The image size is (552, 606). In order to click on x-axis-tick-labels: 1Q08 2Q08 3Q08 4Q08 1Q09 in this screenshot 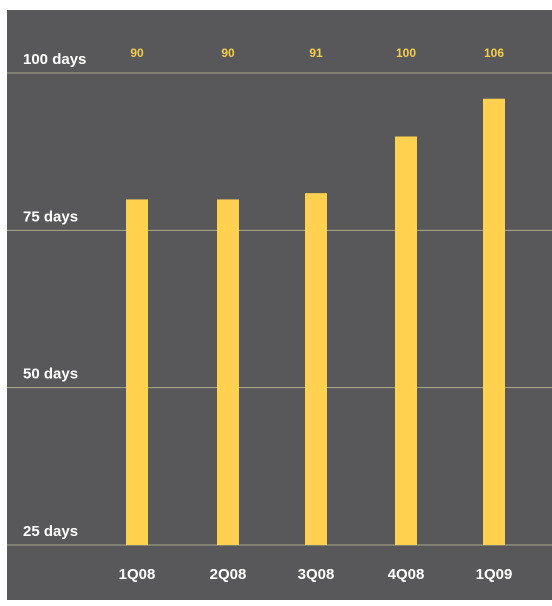, I will do `click(316, 574)`.